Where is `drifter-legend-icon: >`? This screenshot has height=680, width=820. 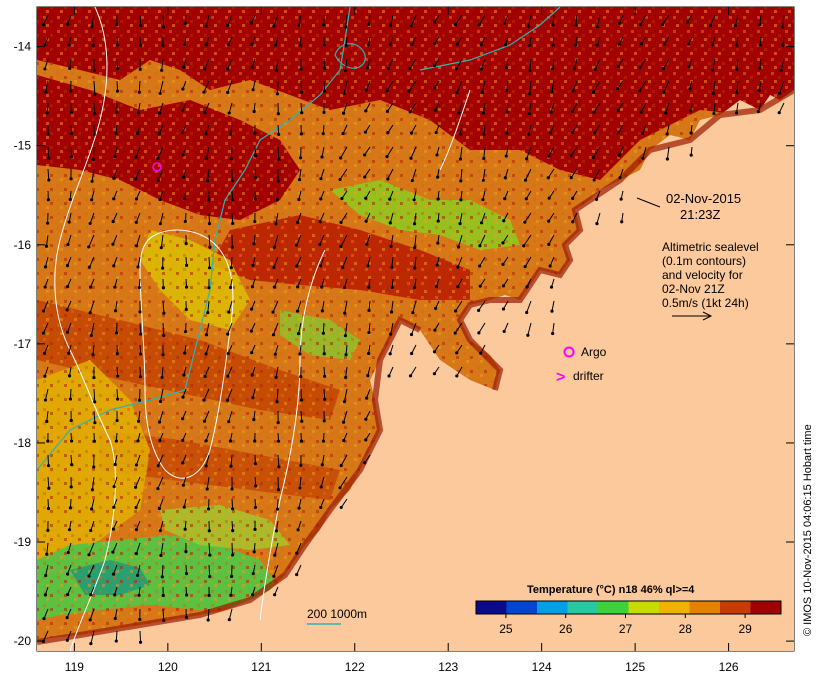 drifter-legend-icon: > is located at coordinates (560, 377).